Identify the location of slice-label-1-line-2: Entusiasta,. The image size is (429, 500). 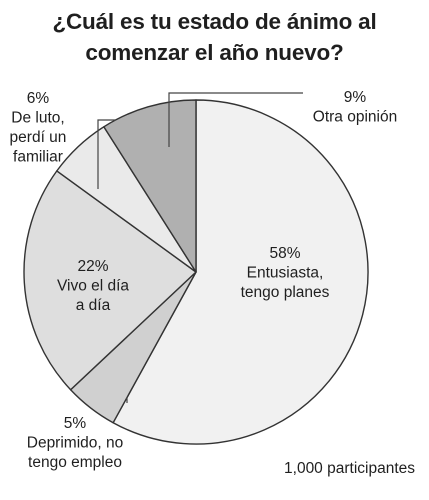
(285, 273).